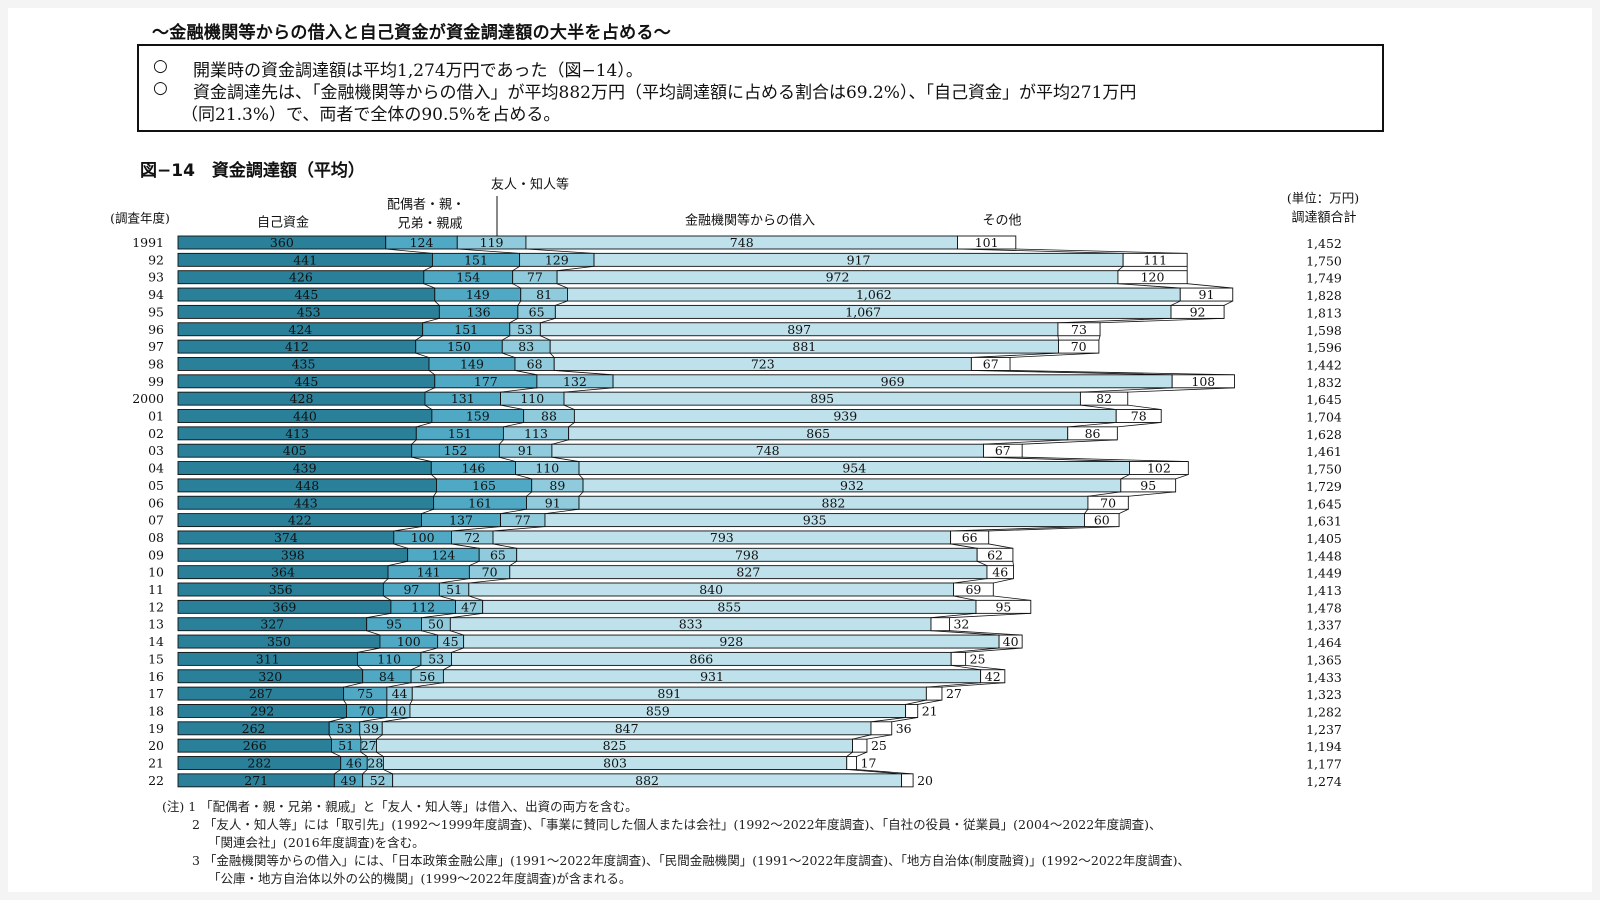 The height and width of the screenshot is (900, 1600). Describe the element at coordinates (261, 693) in the screenshot. I see `data-label: 287` at that location.